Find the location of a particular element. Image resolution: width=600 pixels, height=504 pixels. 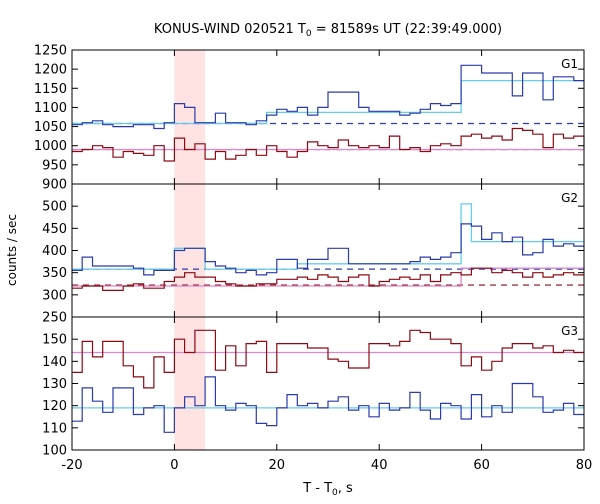

y-tick-label: 950 is located at coordinates (54, 165).